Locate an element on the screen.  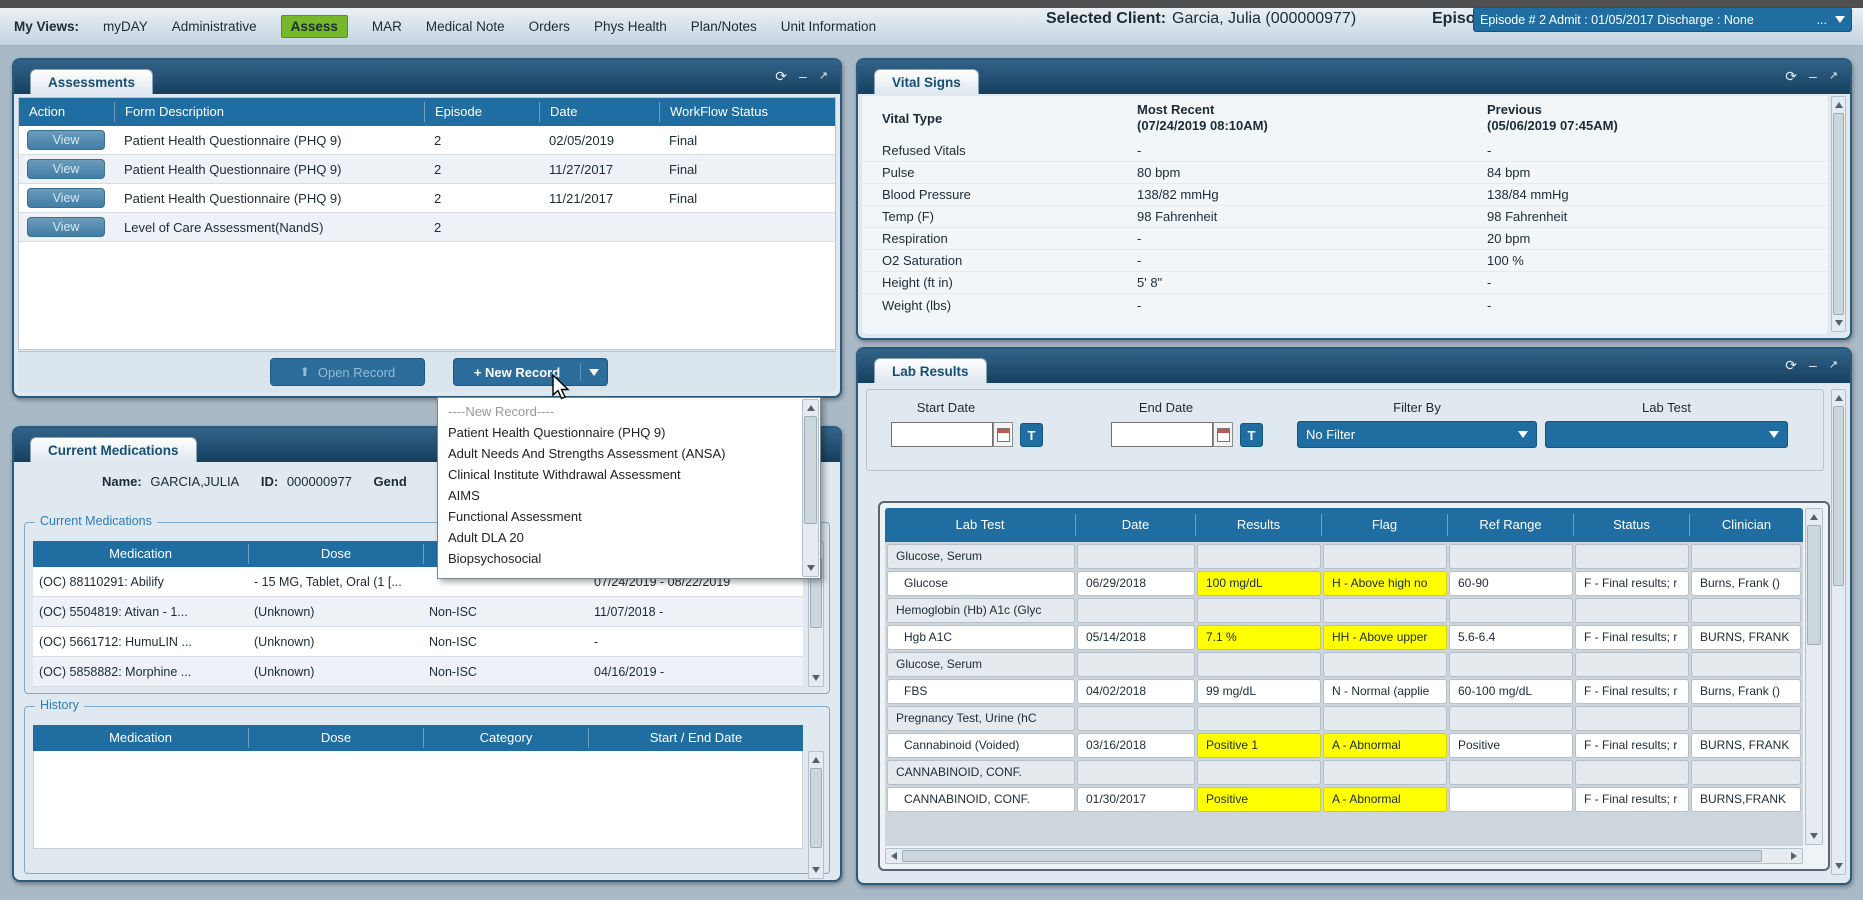
nav-tab-administrative: Administrative is located at coordinates (214, 26).